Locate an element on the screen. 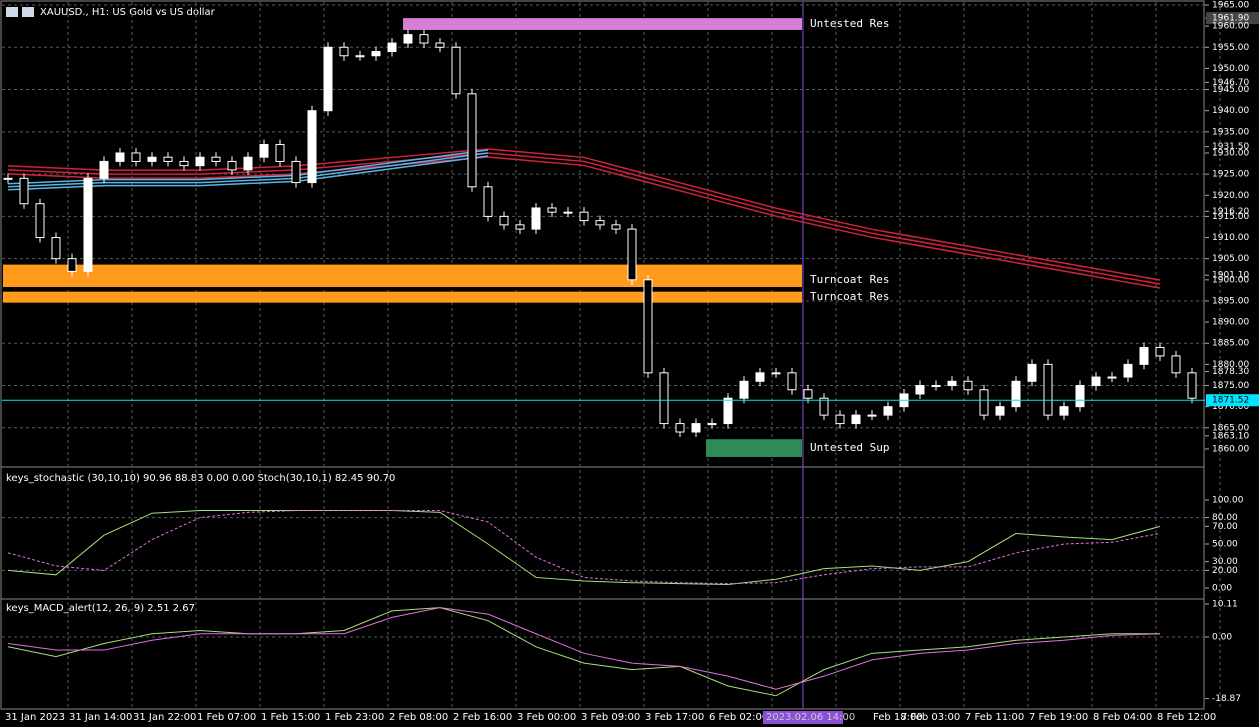 Image resolution: width=1259 pixels, height=727 pixels. axis-label: 70.00 is located at coordinates (1225, 527).